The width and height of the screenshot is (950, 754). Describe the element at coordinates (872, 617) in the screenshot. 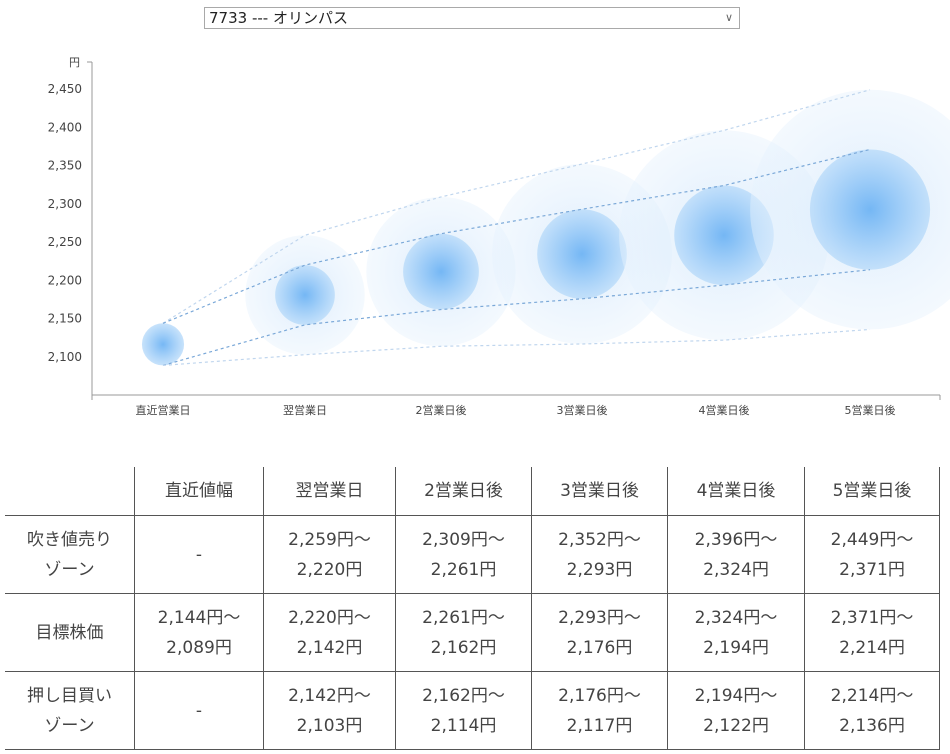

I see `cell-line: 2,371円～` at that location.